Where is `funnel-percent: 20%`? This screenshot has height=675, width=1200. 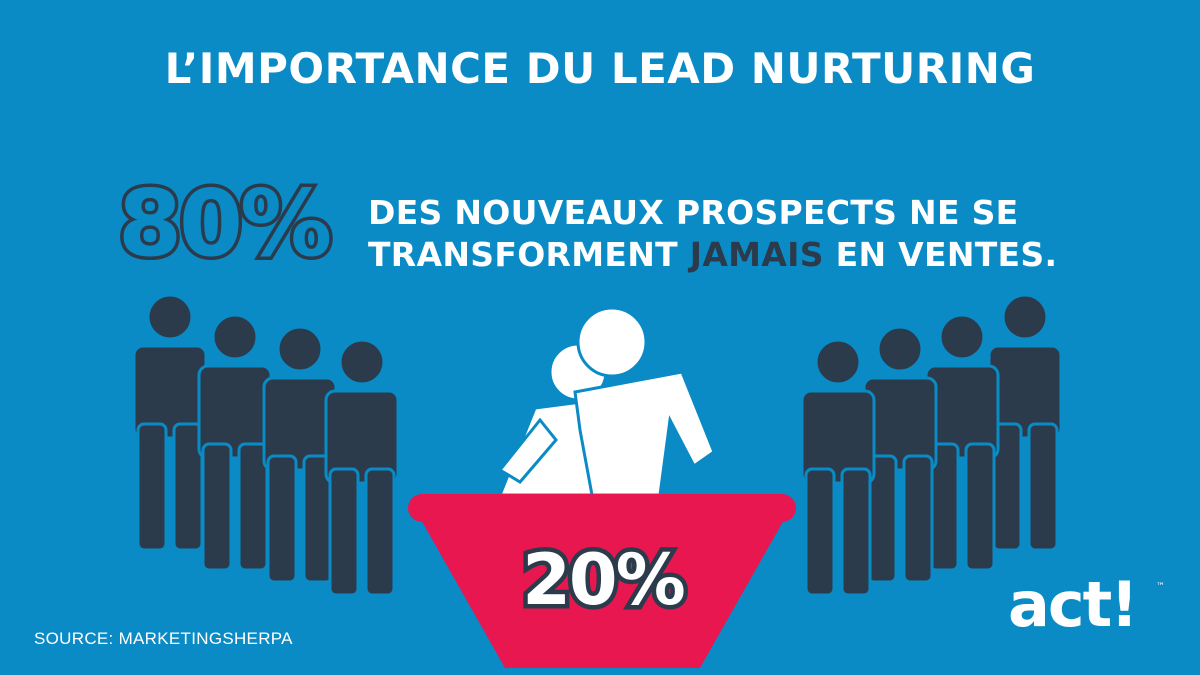
funnel-percent: 20% is located at coordinates (604, 580).